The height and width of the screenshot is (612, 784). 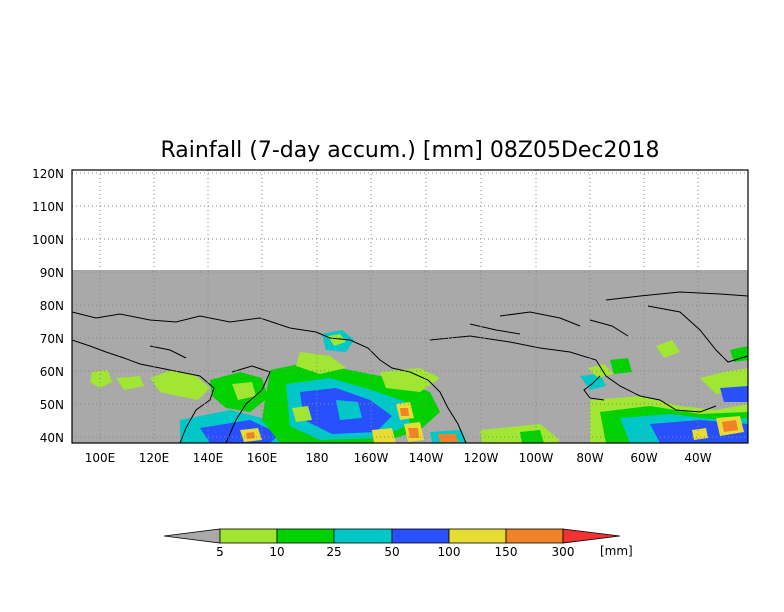 I want to click on colorbar-tick-label: 100, so click(x=449, y=552).